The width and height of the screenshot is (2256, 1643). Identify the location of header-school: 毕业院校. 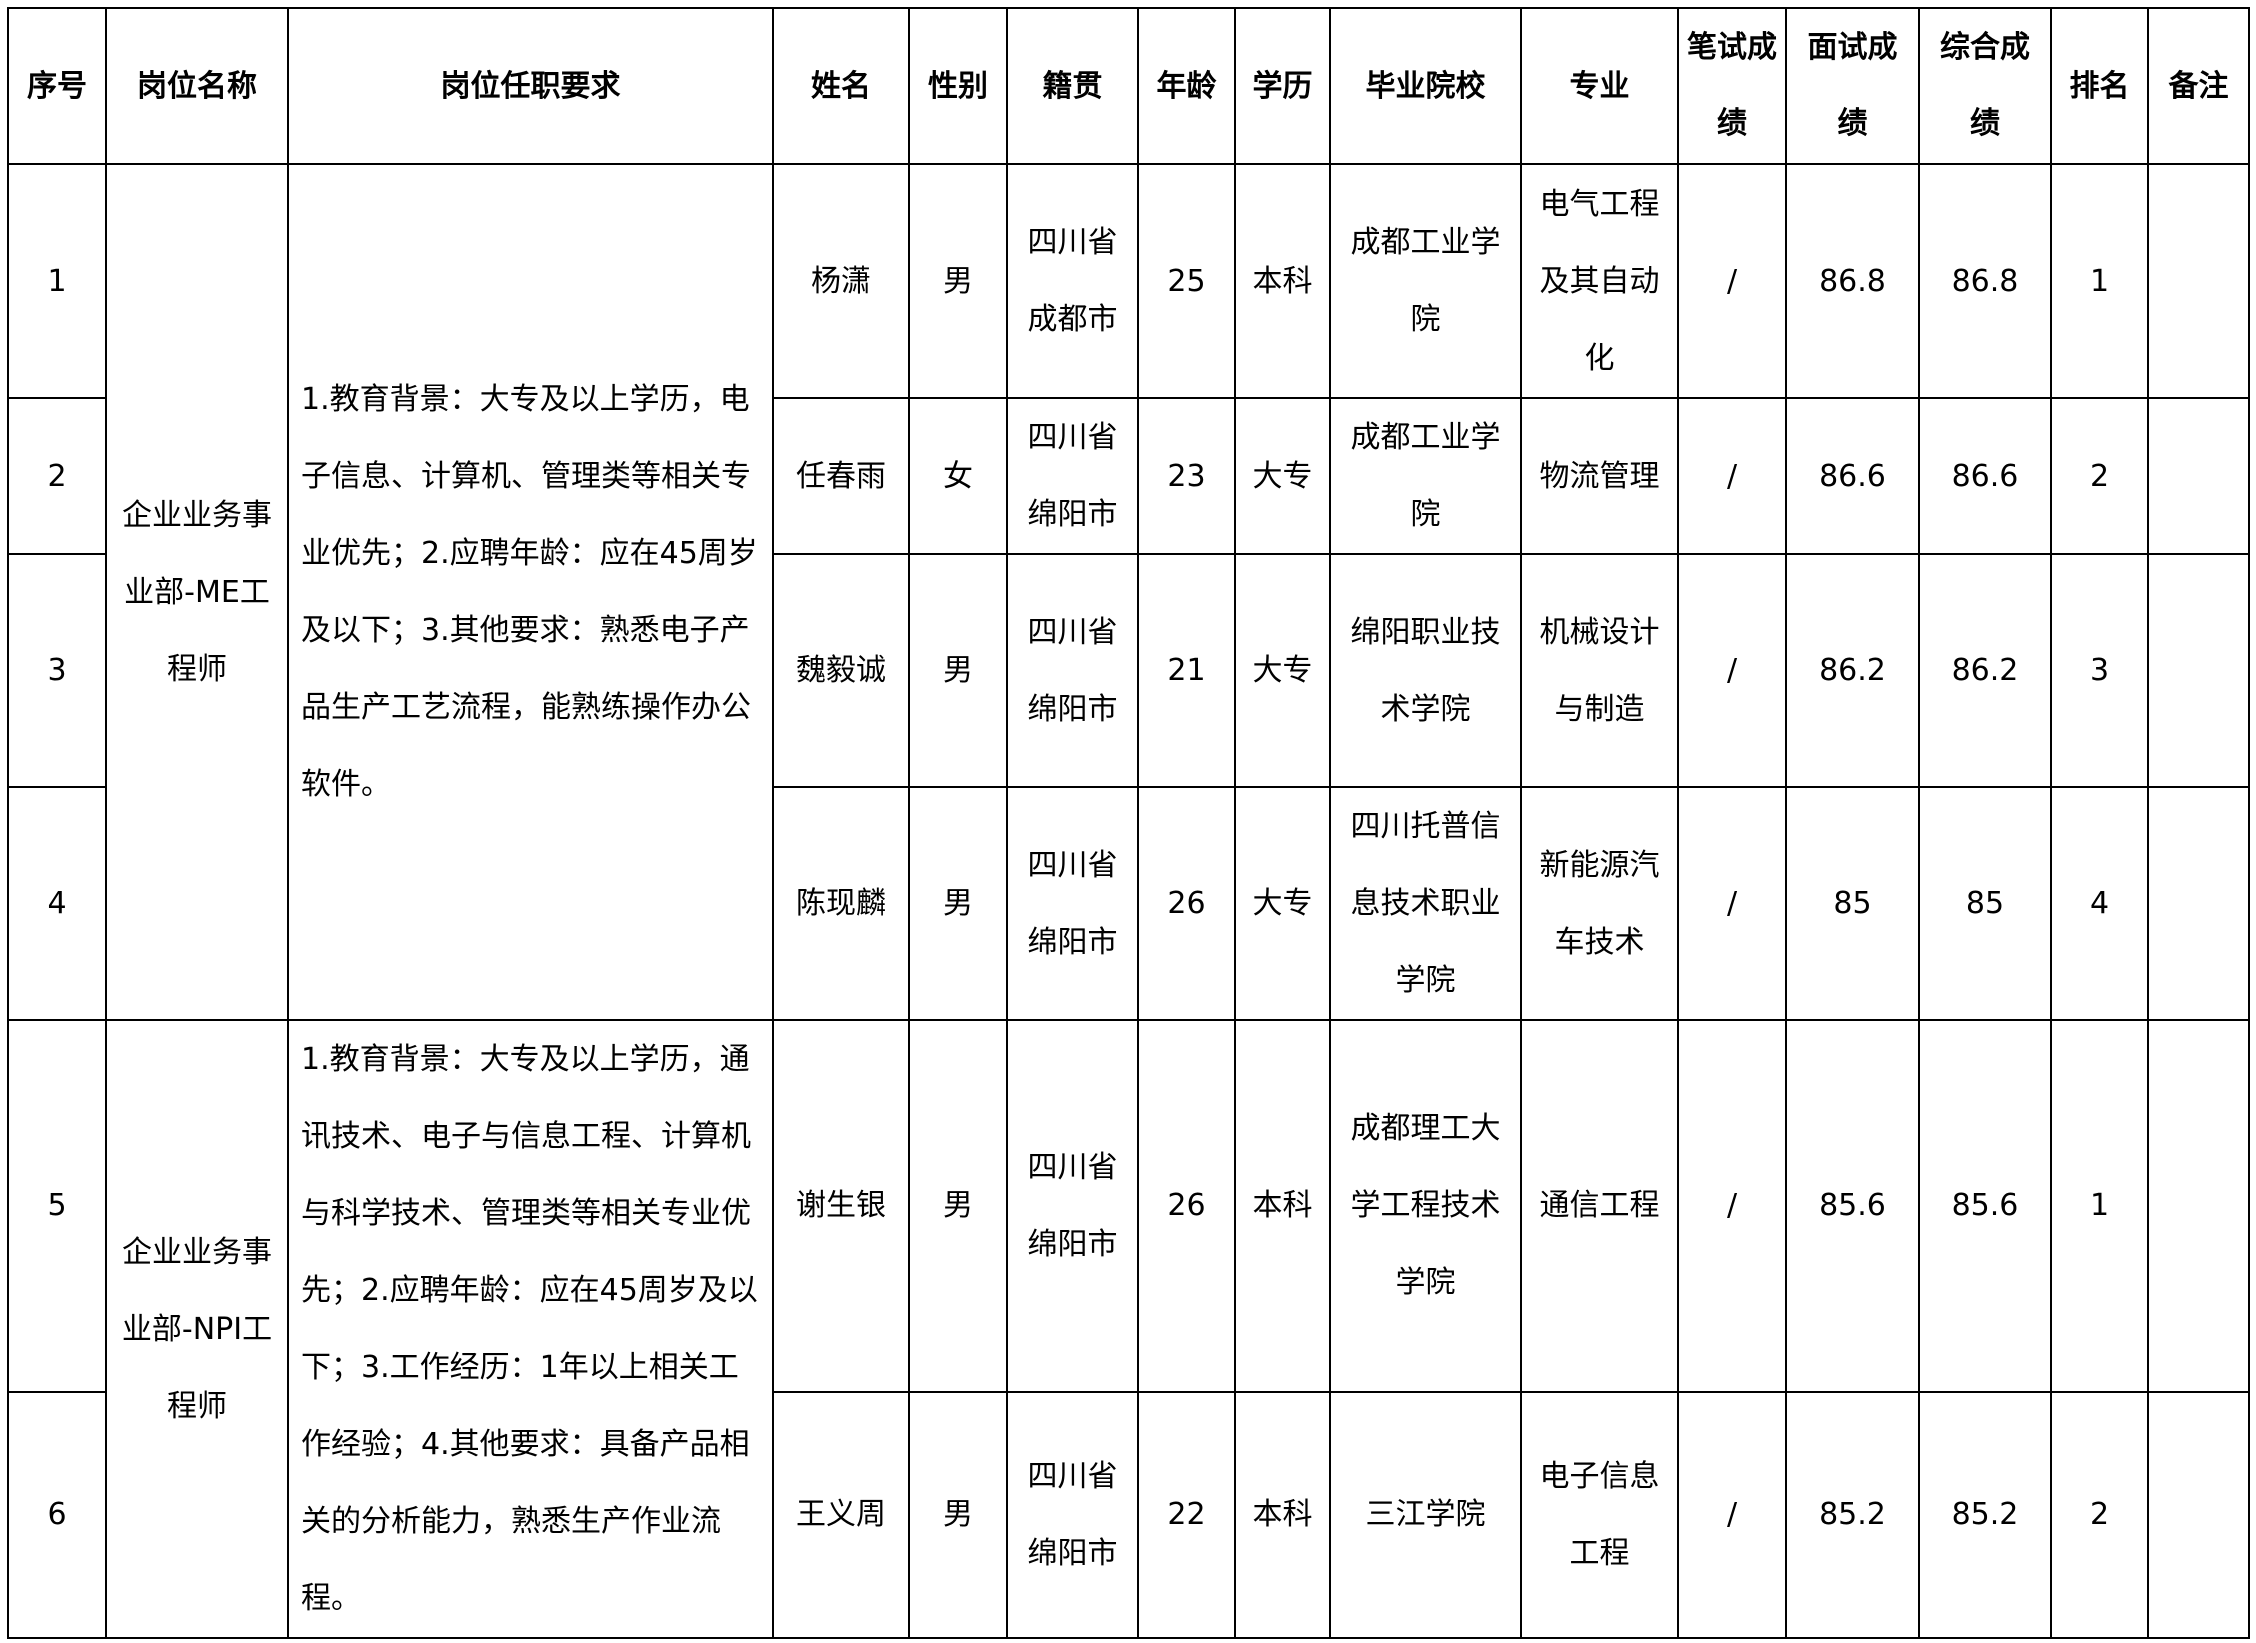
(1425, 86).